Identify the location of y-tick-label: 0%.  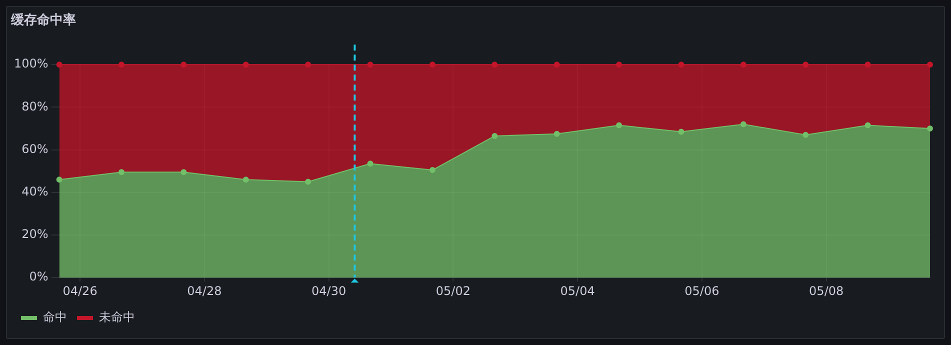
(38, 277).